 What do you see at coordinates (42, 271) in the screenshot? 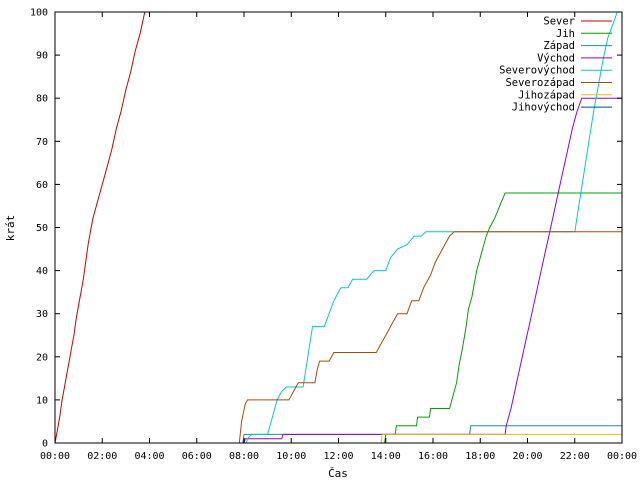
I see `y-tick-label: 40` at bounding box center [42, 271].